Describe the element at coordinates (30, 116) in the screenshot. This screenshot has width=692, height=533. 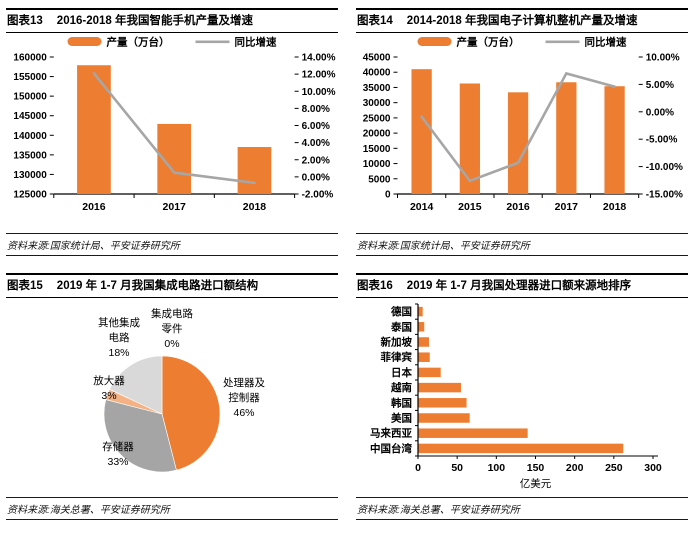
I see `svg-text: 145000` at that location.